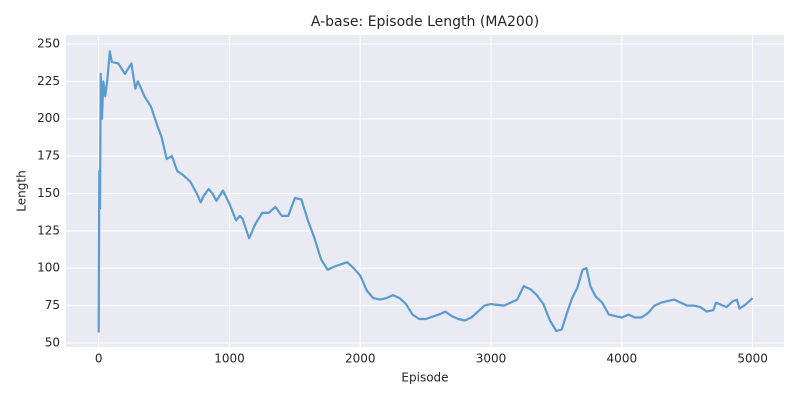  I want to click on y-tick-label: 250, so click(48, 43).